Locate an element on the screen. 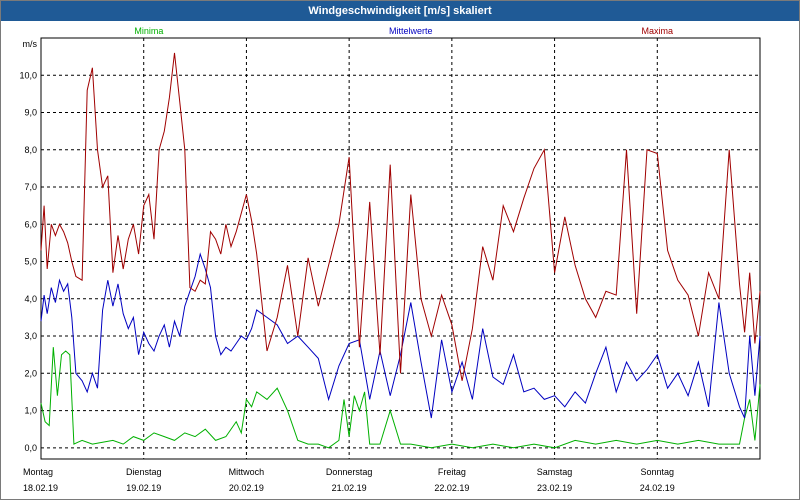  day-date-label: 20.02.19 is located at coordinates (246, 488).